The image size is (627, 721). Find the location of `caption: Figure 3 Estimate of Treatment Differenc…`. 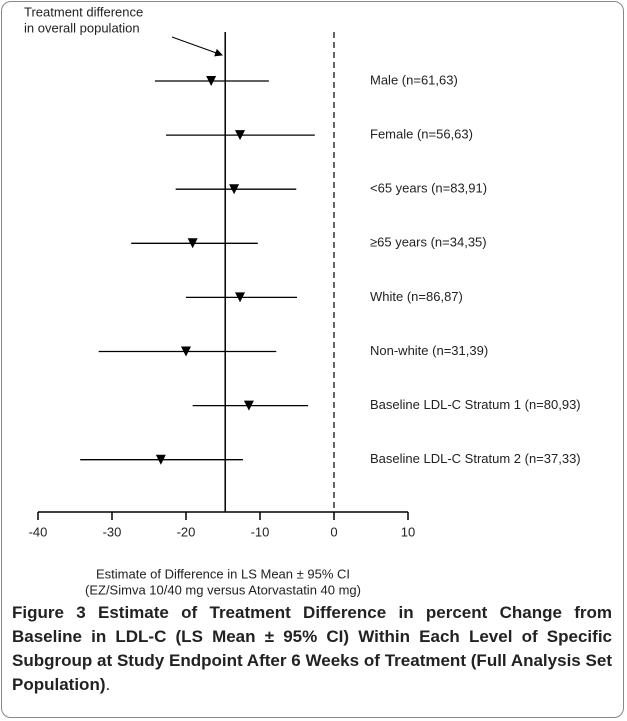

caption: Figure 3 Estimate of Treatment Differenc… is located at coordinates (312, 649).